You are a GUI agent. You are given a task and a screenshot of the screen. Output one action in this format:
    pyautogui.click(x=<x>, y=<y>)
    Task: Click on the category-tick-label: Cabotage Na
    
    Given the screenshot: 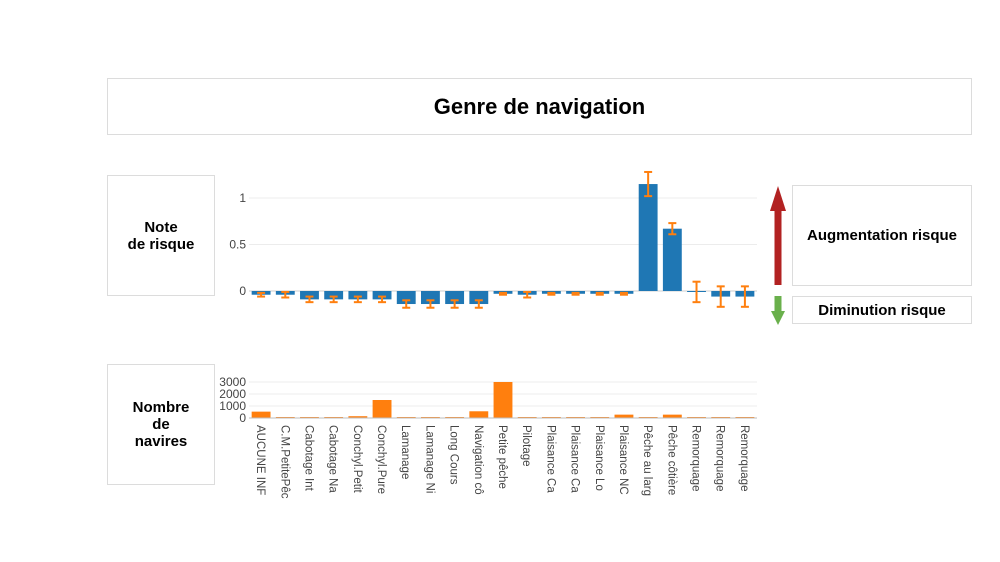 What is the action you would take?
    pyautogui.click(x=333, y=459)
    